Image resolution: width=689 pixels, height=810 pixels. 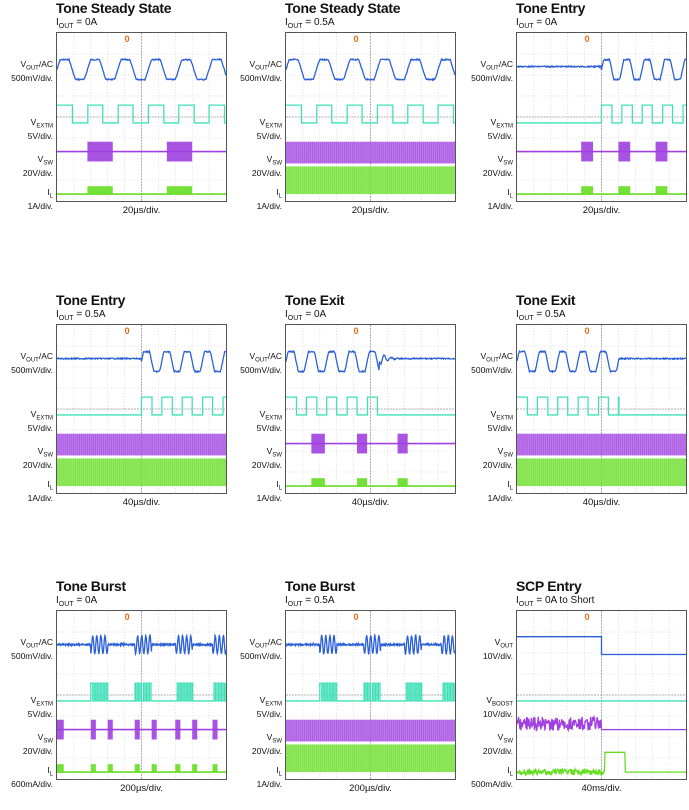 What do you see at coordinates (370, 788) in the screenshot?
I see `time-scale-label: 200µs/div.` at bounding box center [370, 788].